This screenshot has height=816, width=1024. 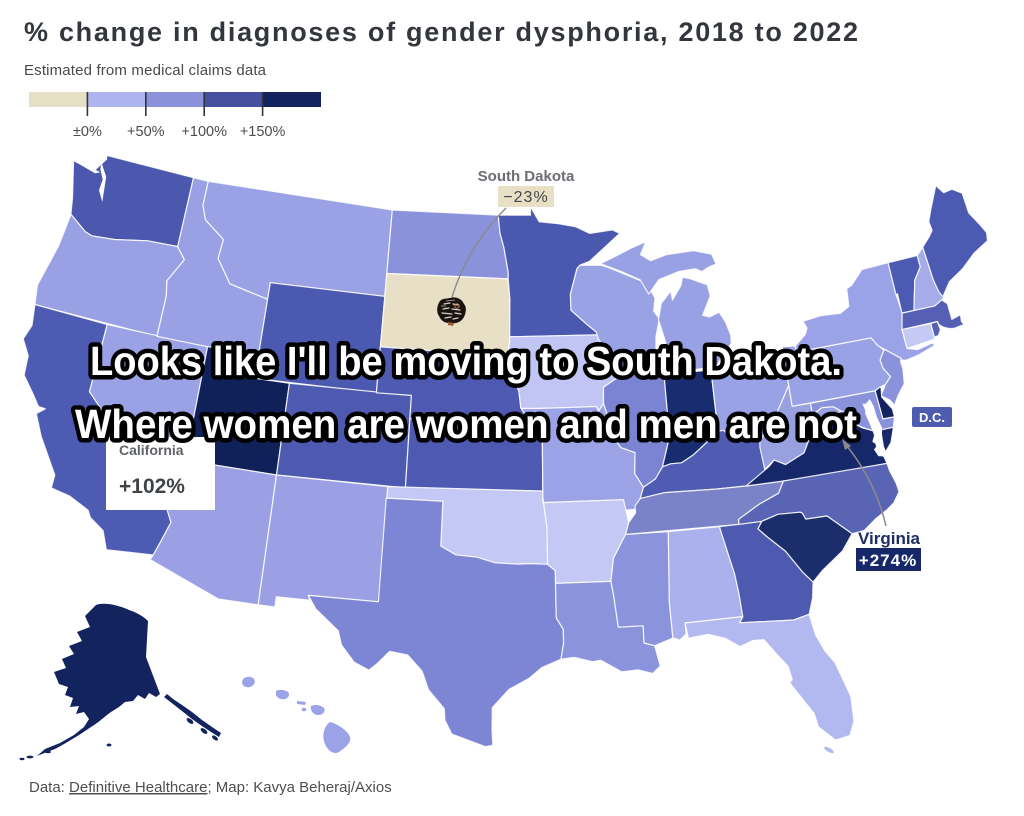 I want to click on svg-text: +102%, so click(x=152, y=486).